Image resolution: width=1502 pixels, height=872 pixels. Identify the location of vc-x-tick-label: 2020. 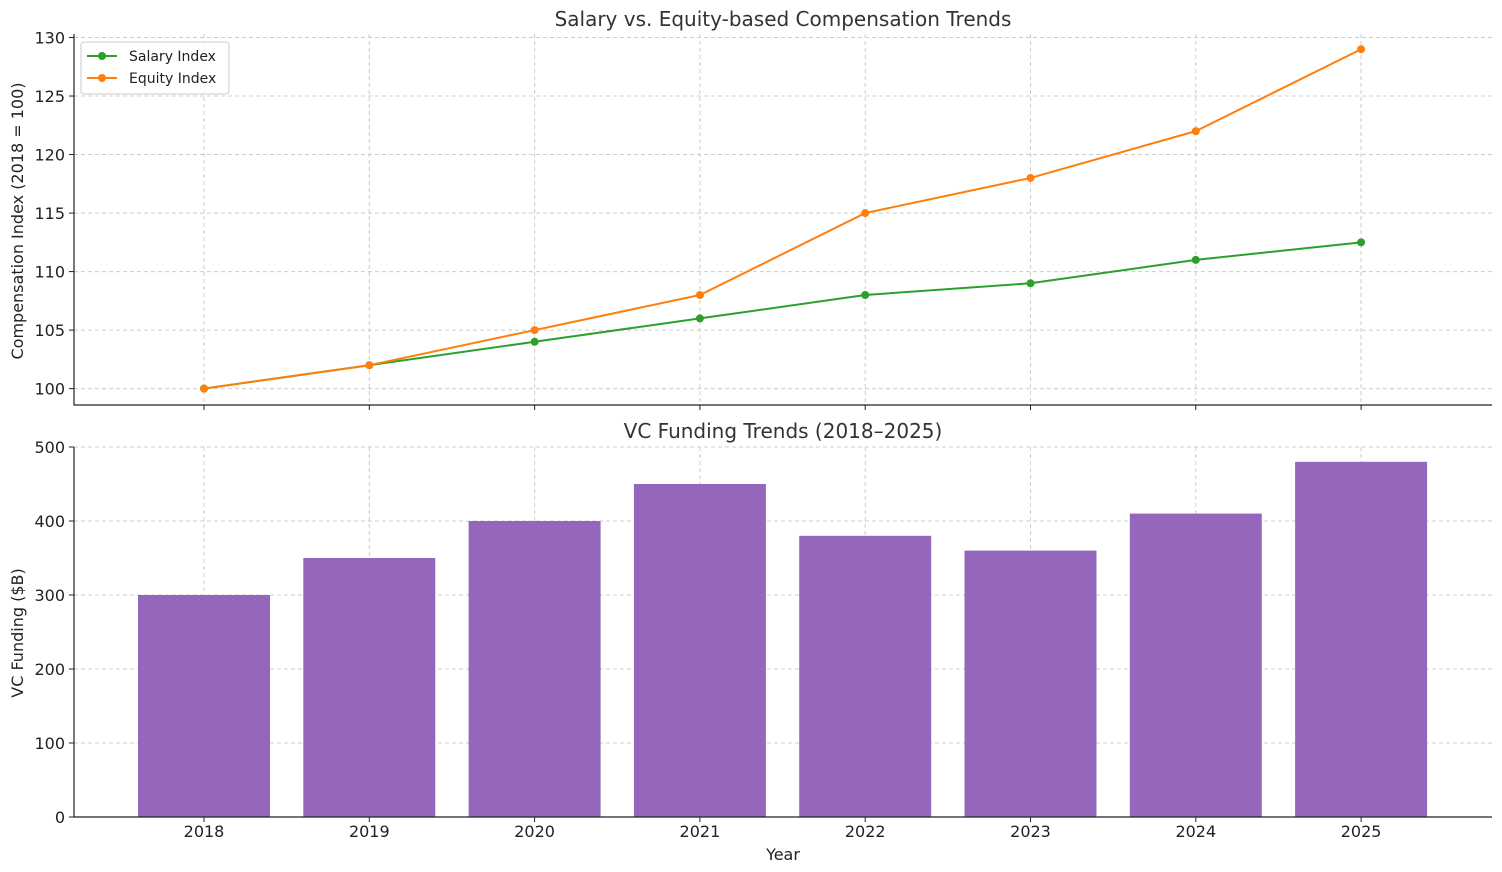
(534, 831).